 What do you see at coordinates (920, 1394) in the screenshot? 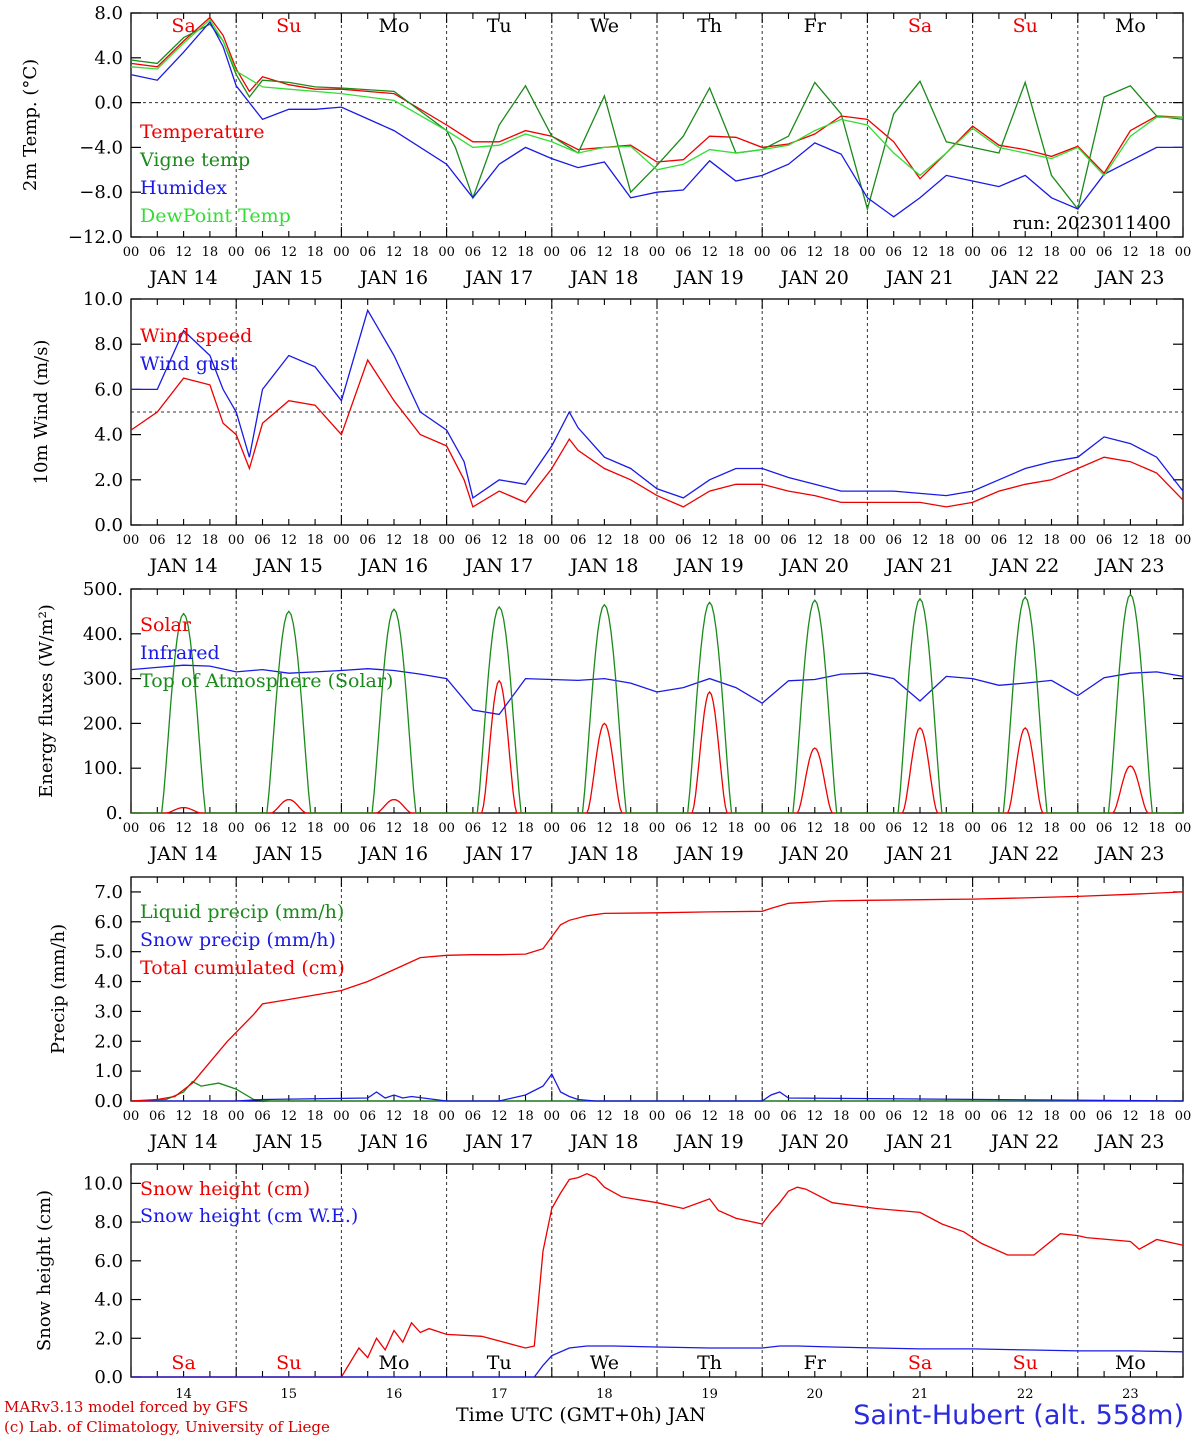
I see `x-day-number: 21` at bounding box center [920, 1394].